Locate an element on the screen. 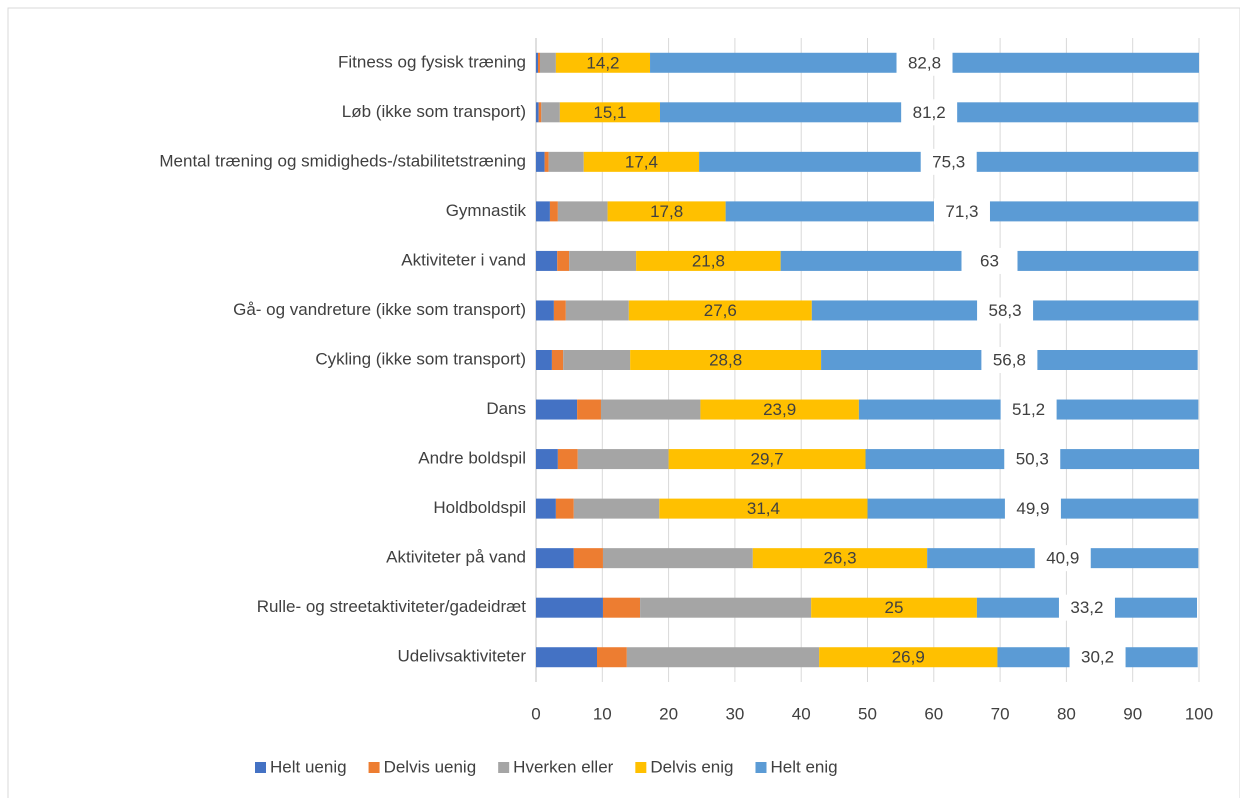 The image size is (1240, 803). data-label: 17,8 is located at coordinates (666, 211).